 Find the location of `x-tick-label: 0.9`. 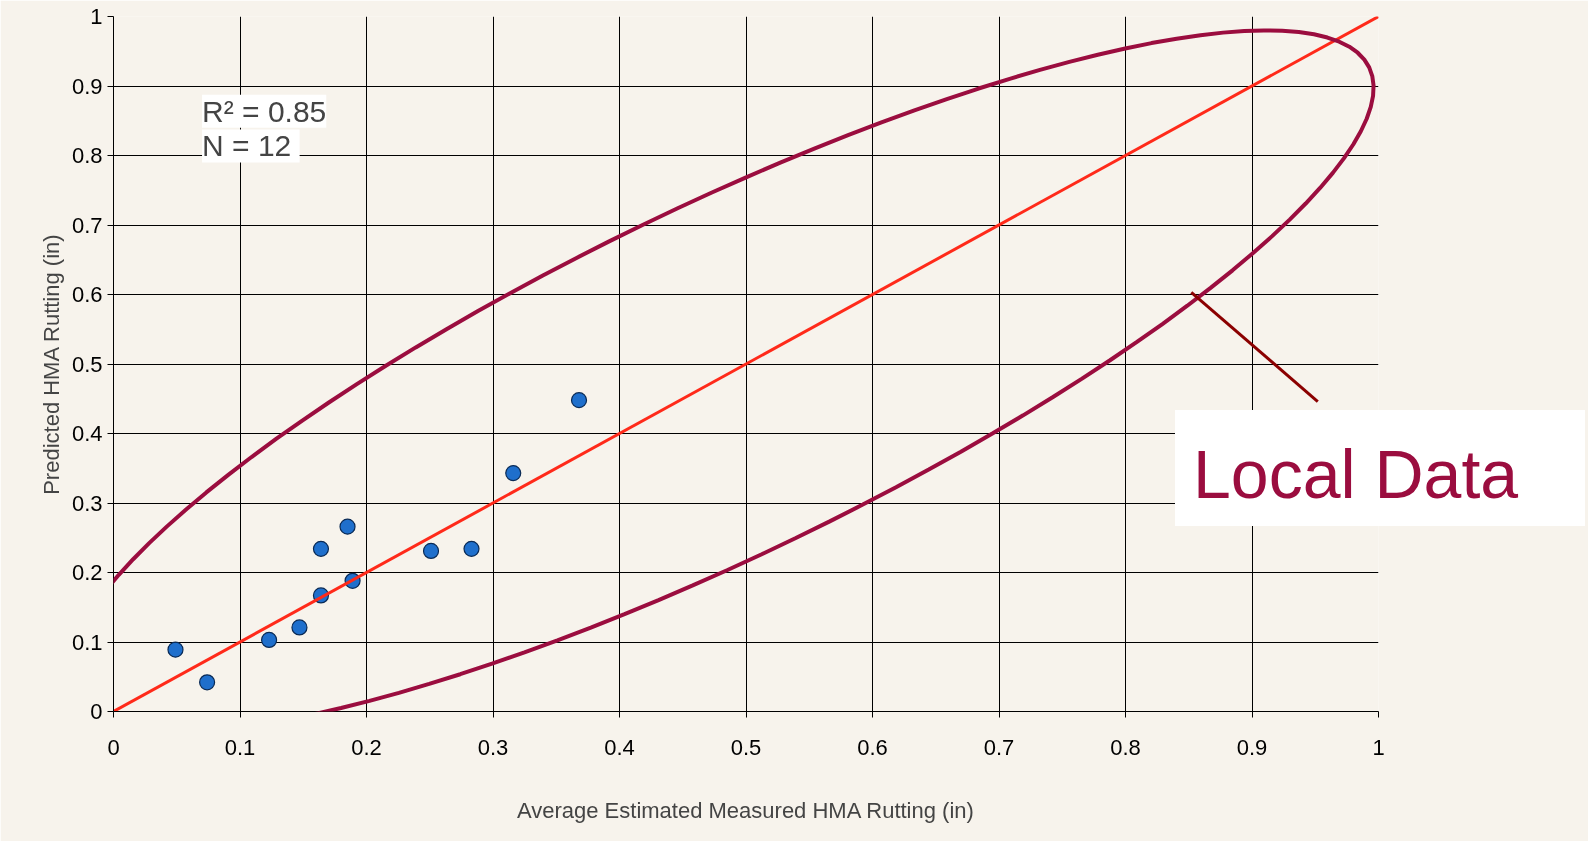

x-tick-label: 0.9 is located at coordinates (1252, 747).